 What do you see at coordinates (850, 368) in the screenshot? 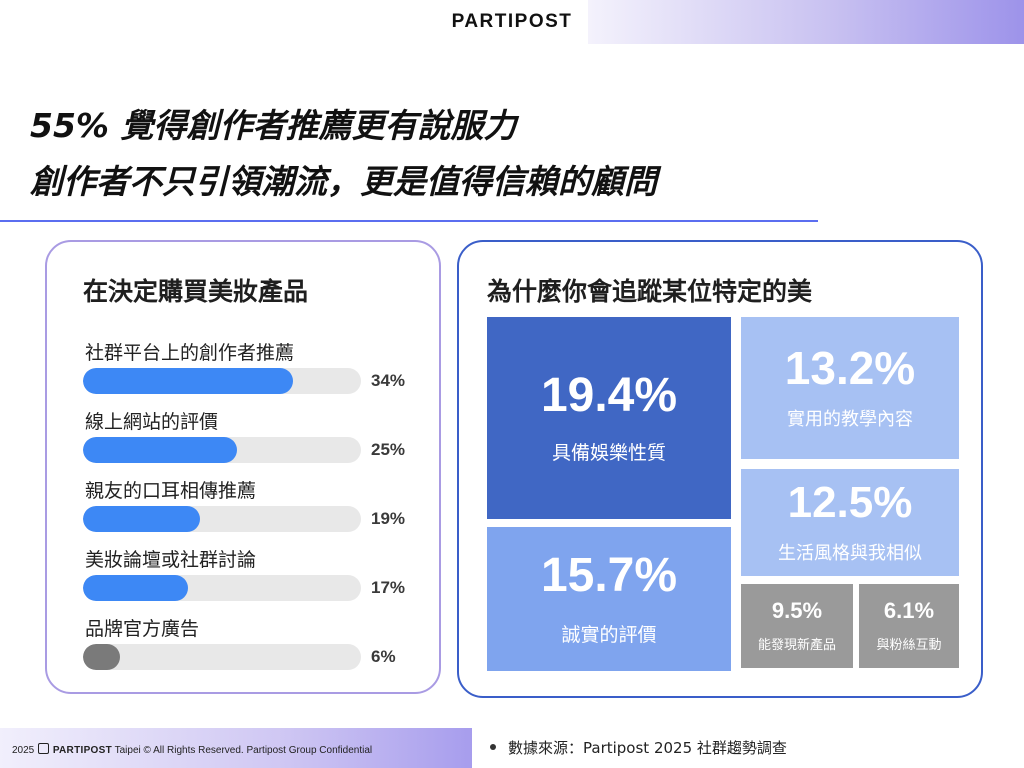
I see `treemap-value-label: 13.2%` at bounding box center [850, 368].